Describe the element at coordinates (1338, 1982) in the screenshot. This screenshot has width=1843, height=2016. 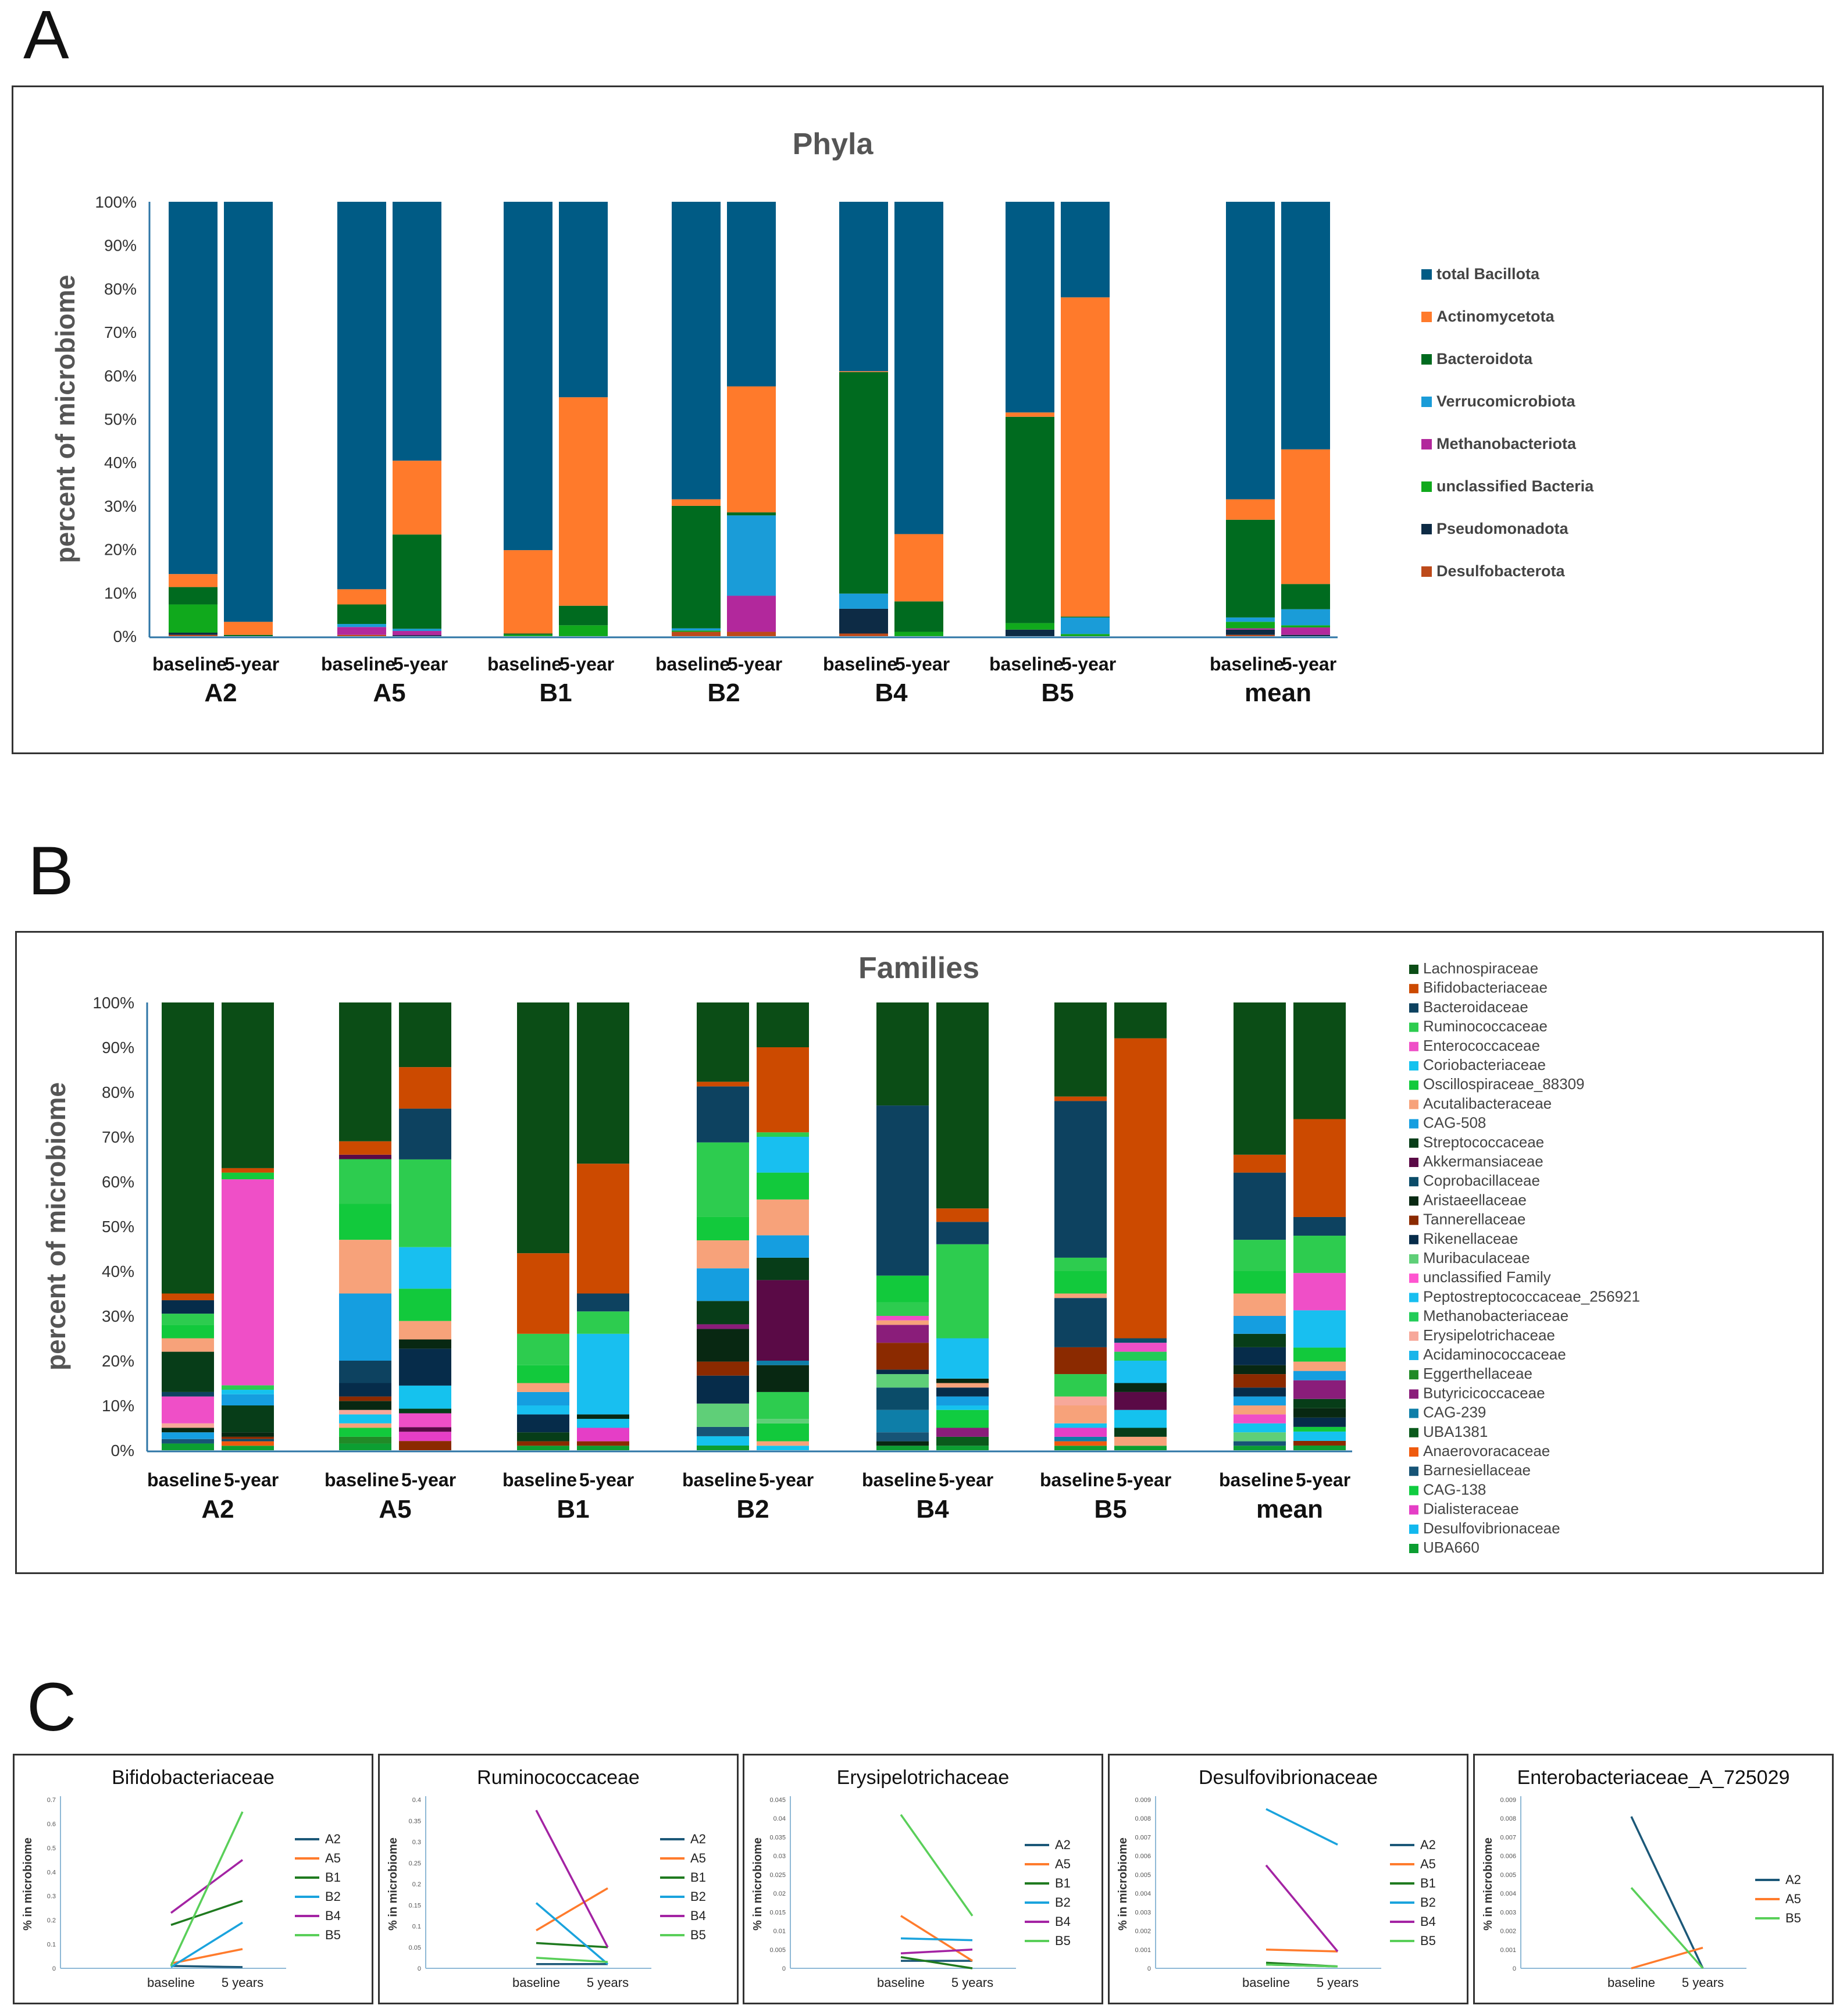
I see `c4-x-tick-5-years: 5 years` at that location.